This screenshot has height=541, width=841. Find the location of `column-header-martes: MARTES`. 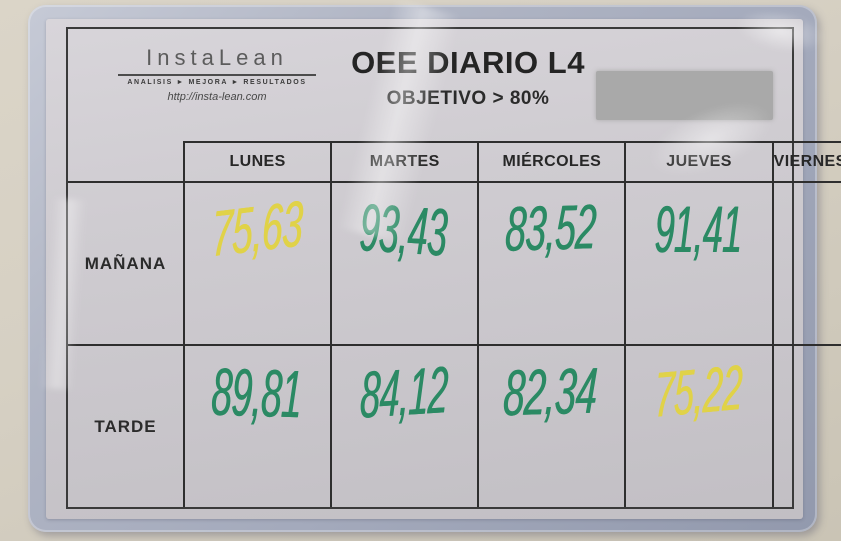

column-header-martes: MARTES is located at coordinates (404, 161).